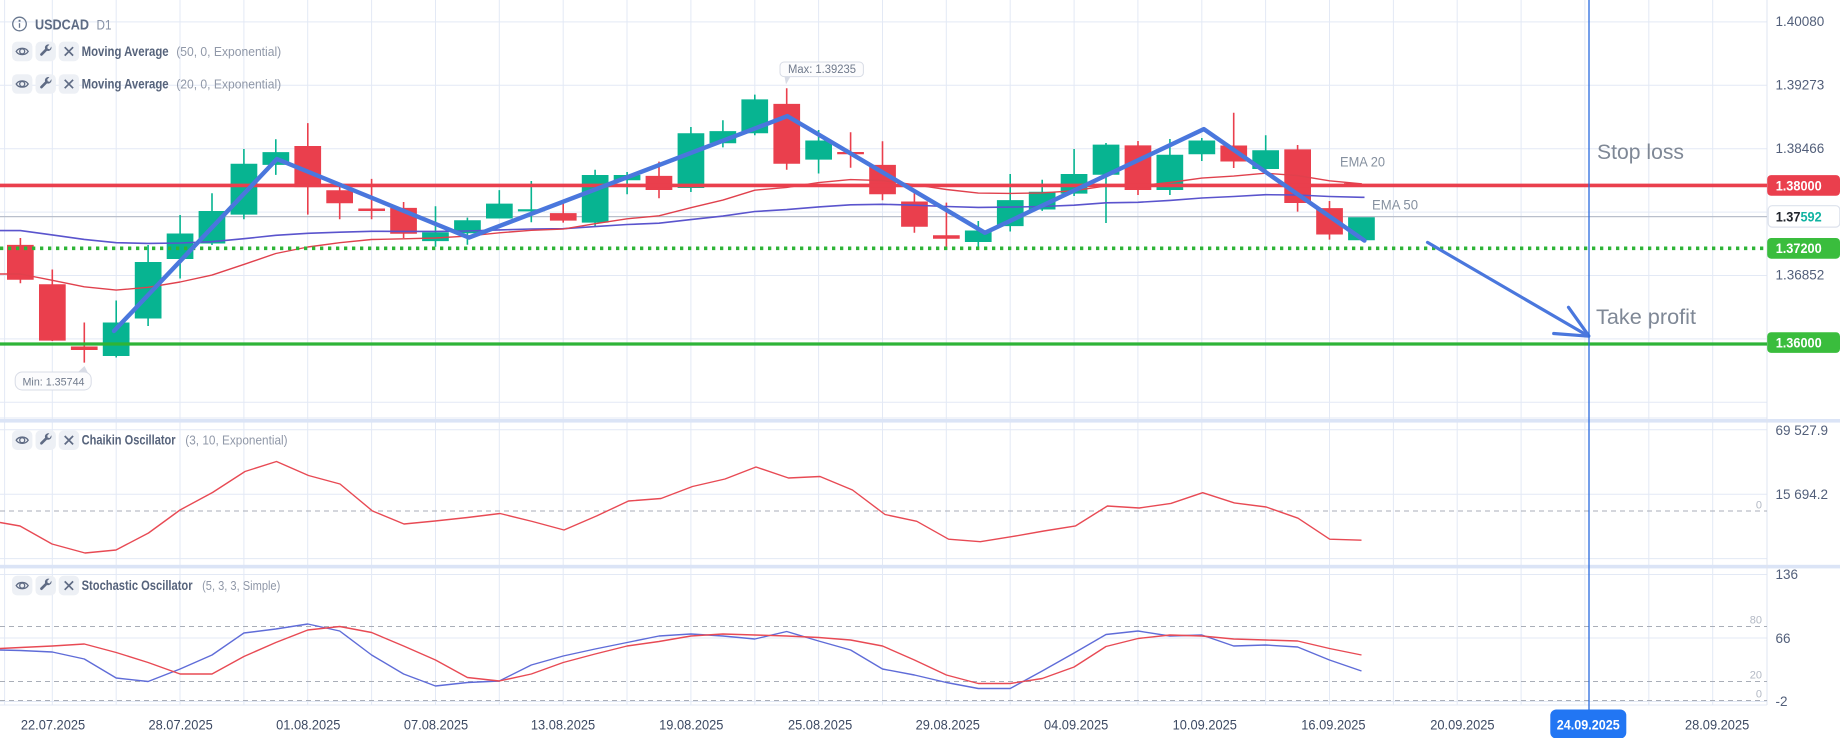 This screenshot has height=738, width=1840. Describe the element at coordinates (308, 725) in the screenshot. I see `svg-text: 01.08.2025` at that location.